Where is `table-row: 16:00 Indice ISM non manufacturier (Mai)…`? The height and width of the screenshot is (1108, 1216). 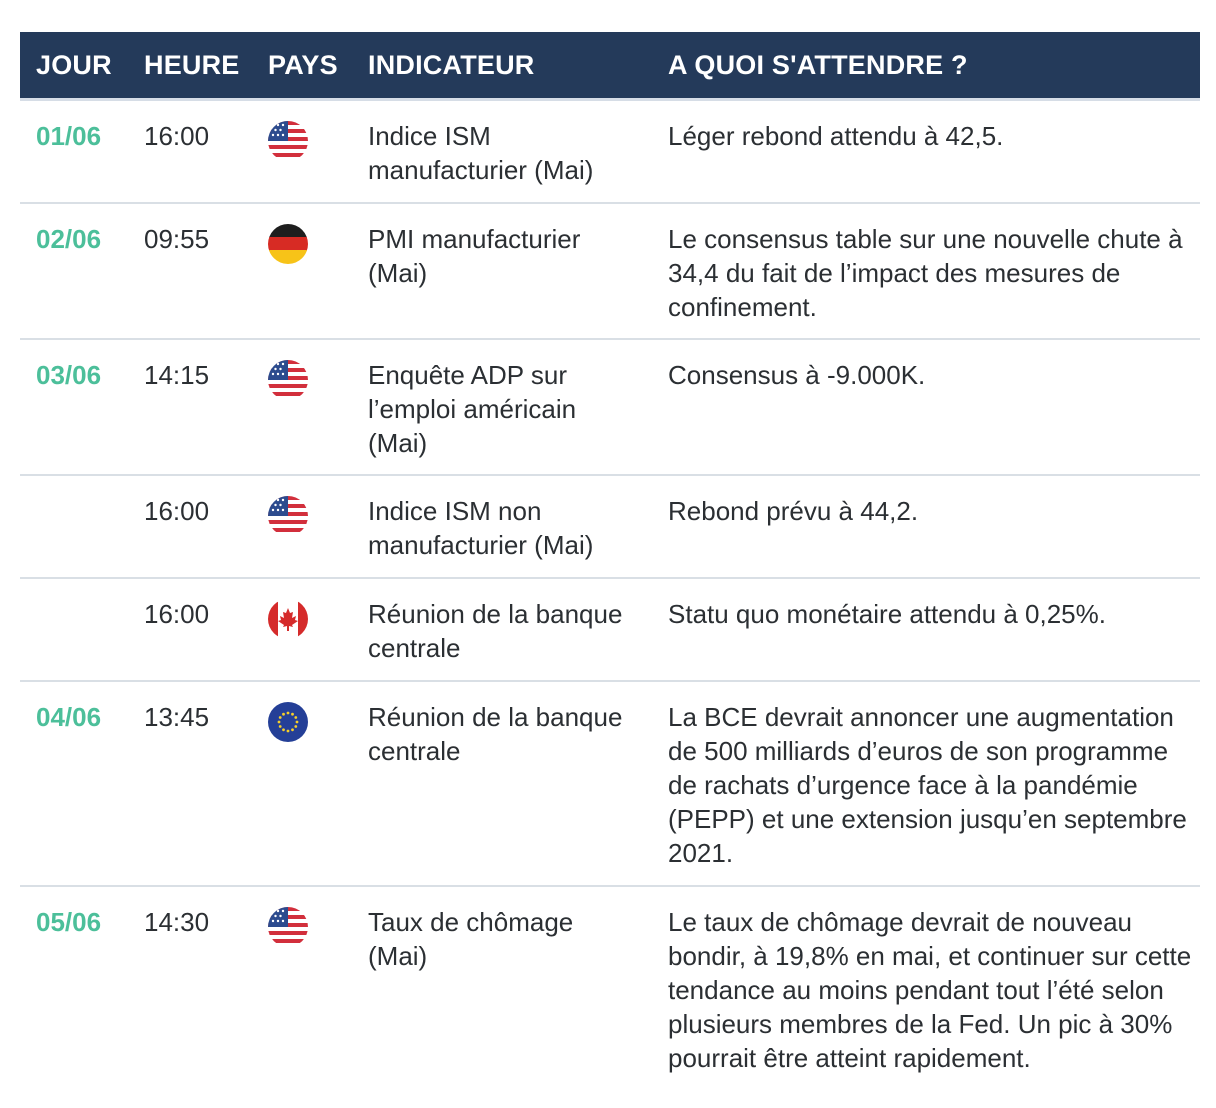 table-row: 16:00 Indice ISM non manufacturier (Mai)… is located at coordinates (610, 527).